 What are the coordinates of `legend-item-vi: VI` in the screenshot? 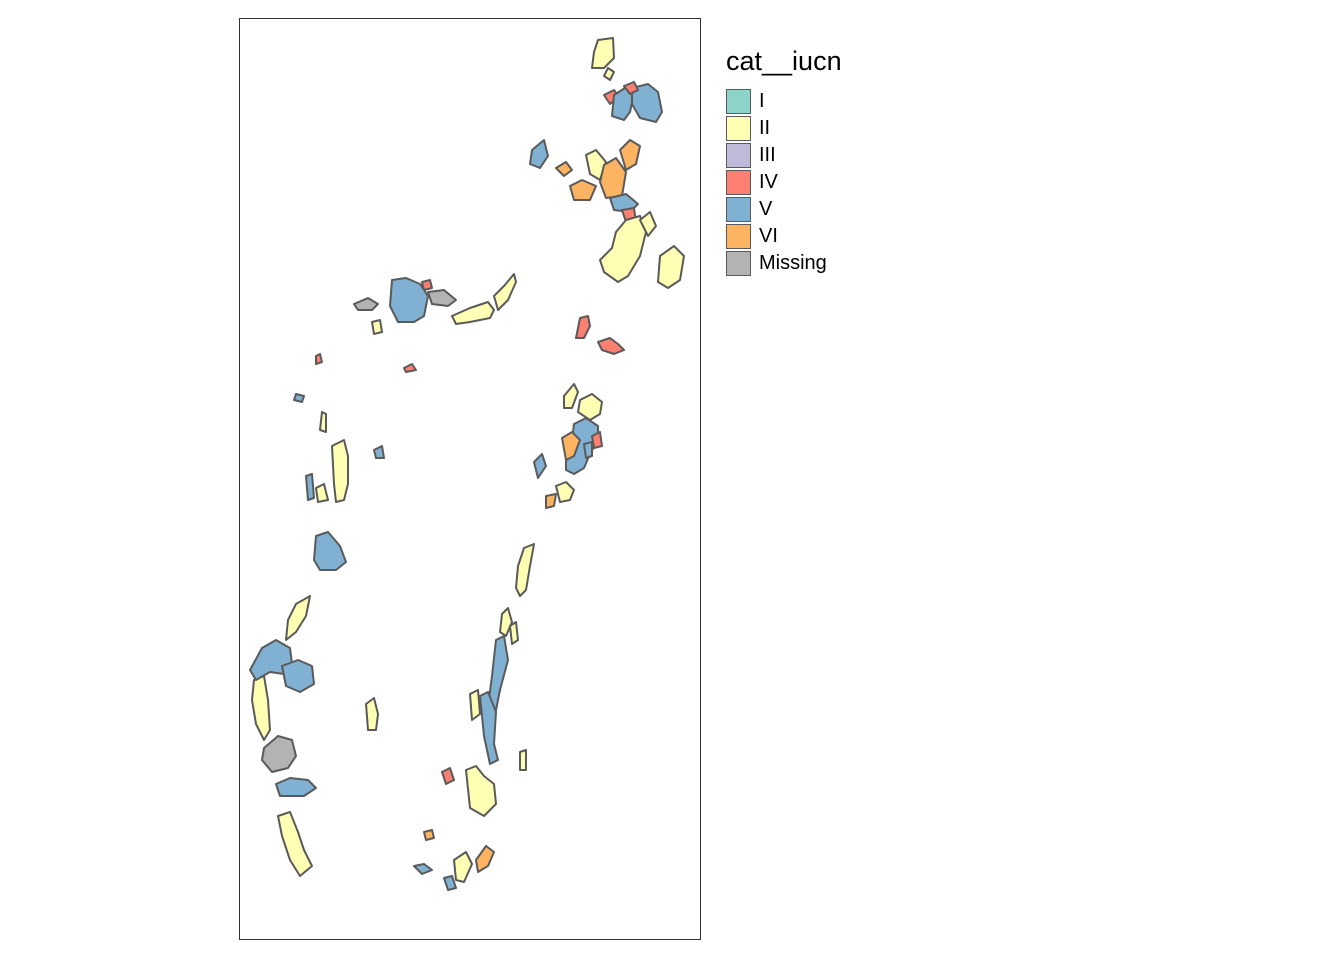 It's located at (784, 236).